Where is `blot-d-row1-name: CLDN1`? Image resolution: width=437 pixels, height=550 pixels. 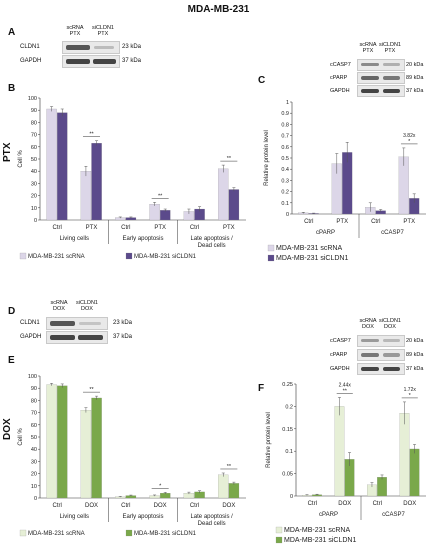 blot-d-row1-name: CLDN1 is located at coordinates (30, 323).